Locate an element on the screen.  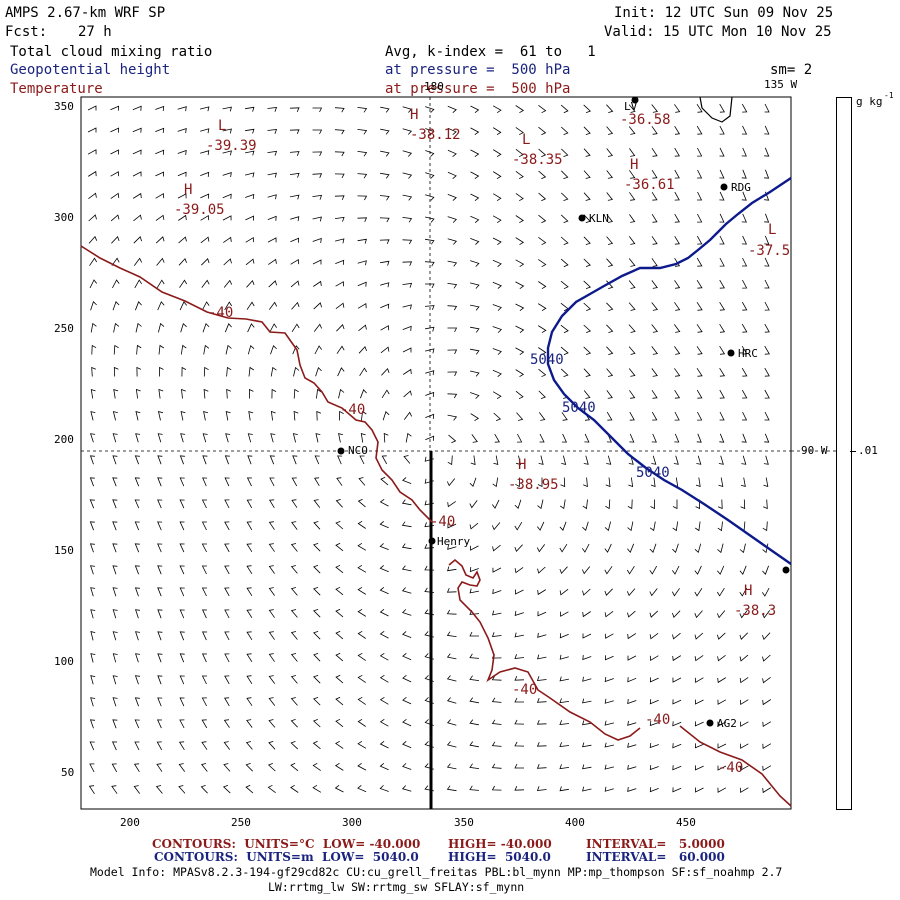
temp-contour-info: CONTOURS: UNITS=°C LOW= -40.000 is located at coordinates (286, 844).